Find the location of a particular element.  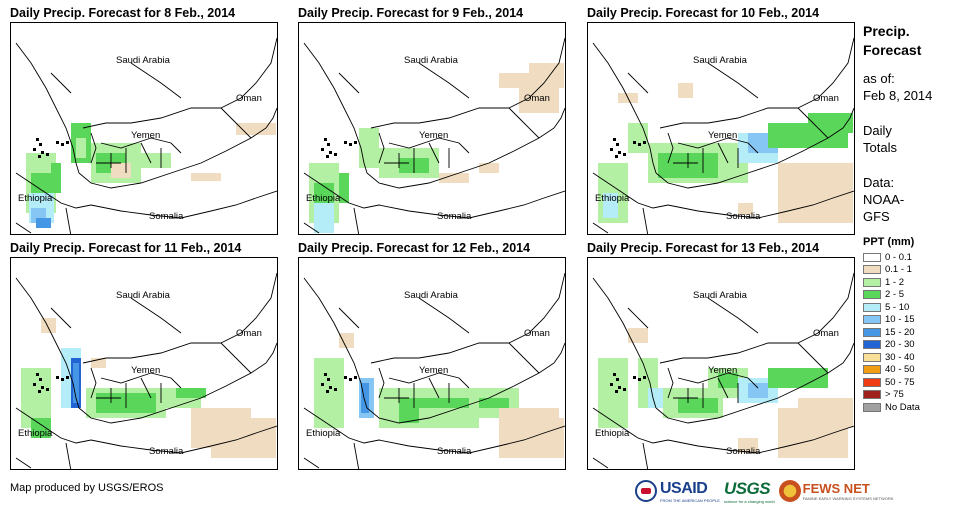

legend-label: 1 - 2 is located at coordinates (895, 282).